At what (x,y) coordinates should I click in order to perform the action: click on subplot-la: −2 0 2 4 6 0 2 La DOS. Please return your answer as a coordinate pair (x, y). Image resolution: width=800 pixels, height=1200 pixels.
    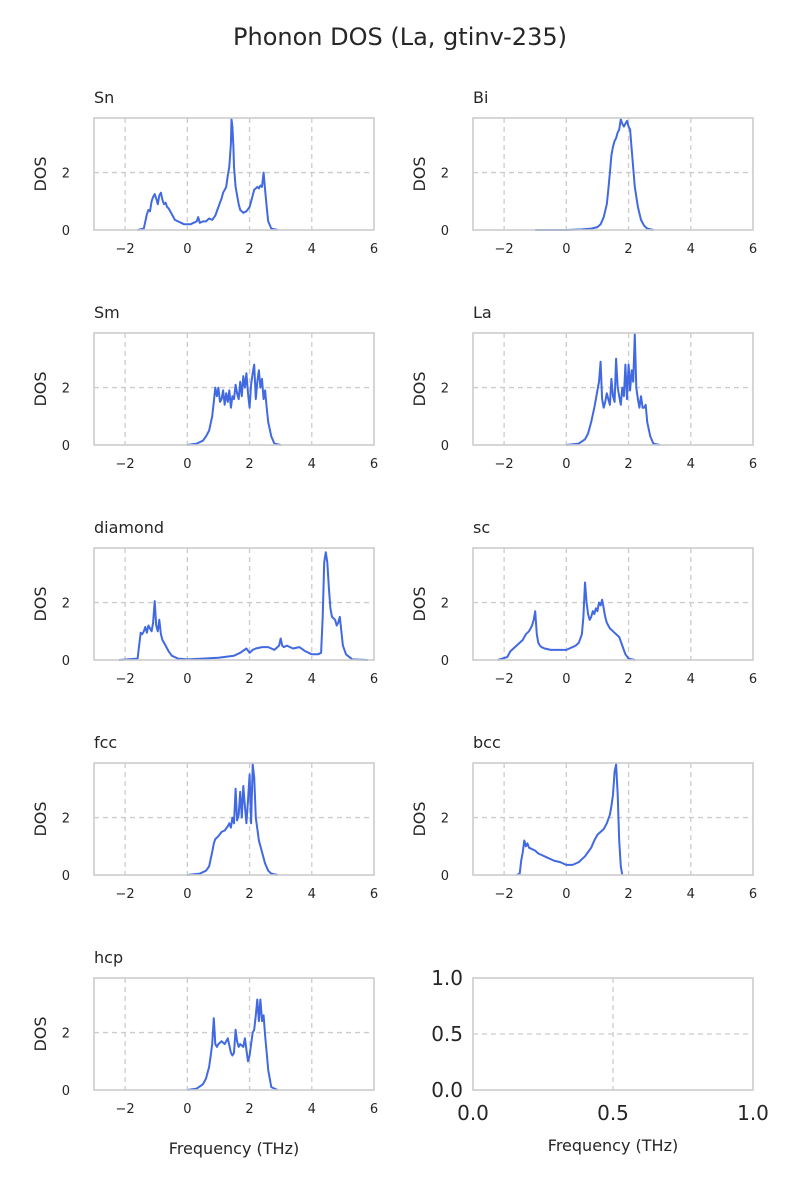
    Looking at the image, I should click on (583, 387).